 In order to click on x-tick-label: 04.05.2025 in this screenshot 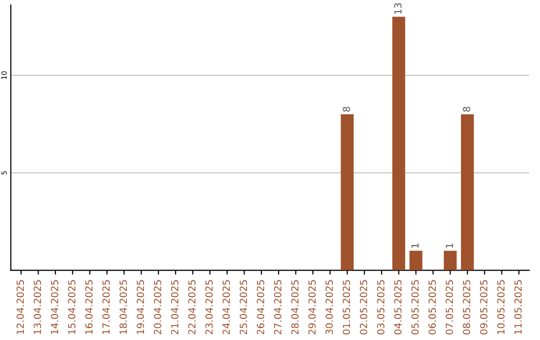, I will do `click(398, 307)`.